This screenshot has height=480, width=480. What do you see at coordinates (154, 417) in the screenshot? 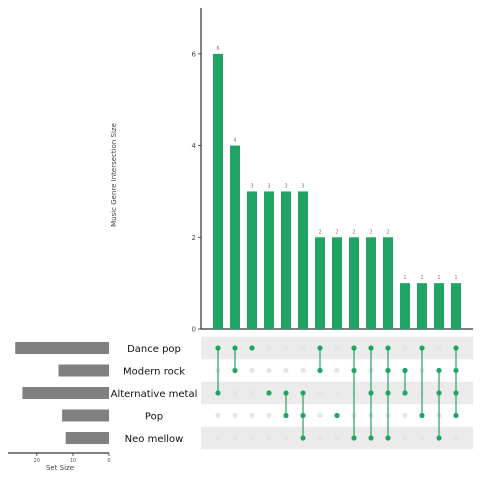
I see `set-name-label: Pop` at bounding box center [154, 417].